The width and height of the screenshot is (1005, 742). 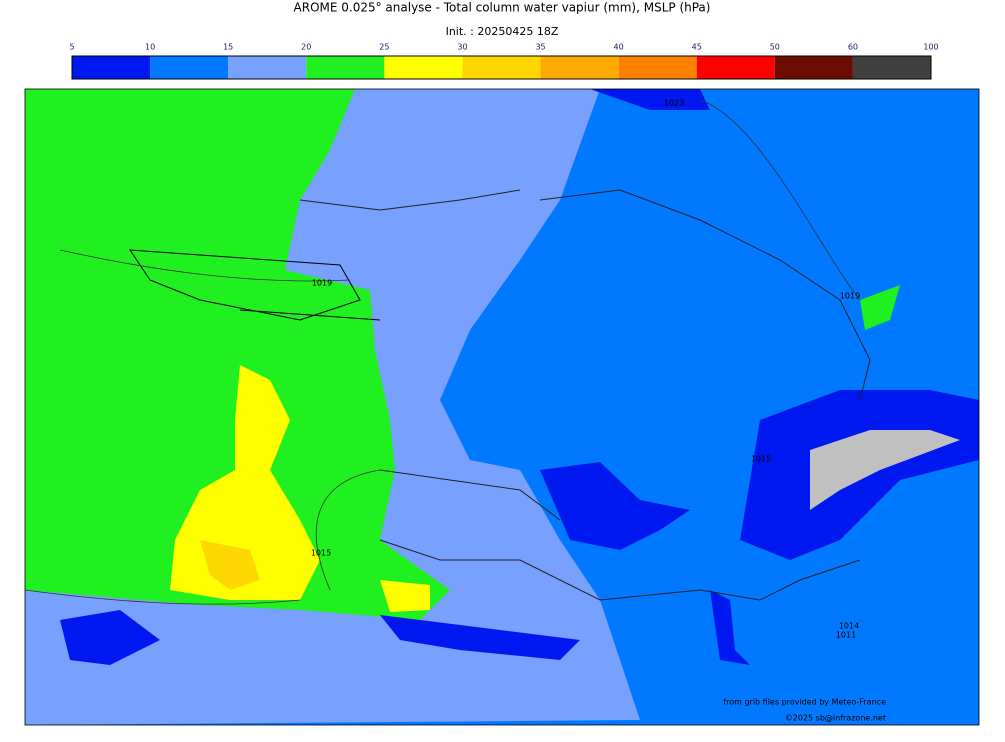 What do you see at coordinates (930, 47) in the screenshot?
I see `colorbar-tick-label: 100` at bounding box center [930, 47].